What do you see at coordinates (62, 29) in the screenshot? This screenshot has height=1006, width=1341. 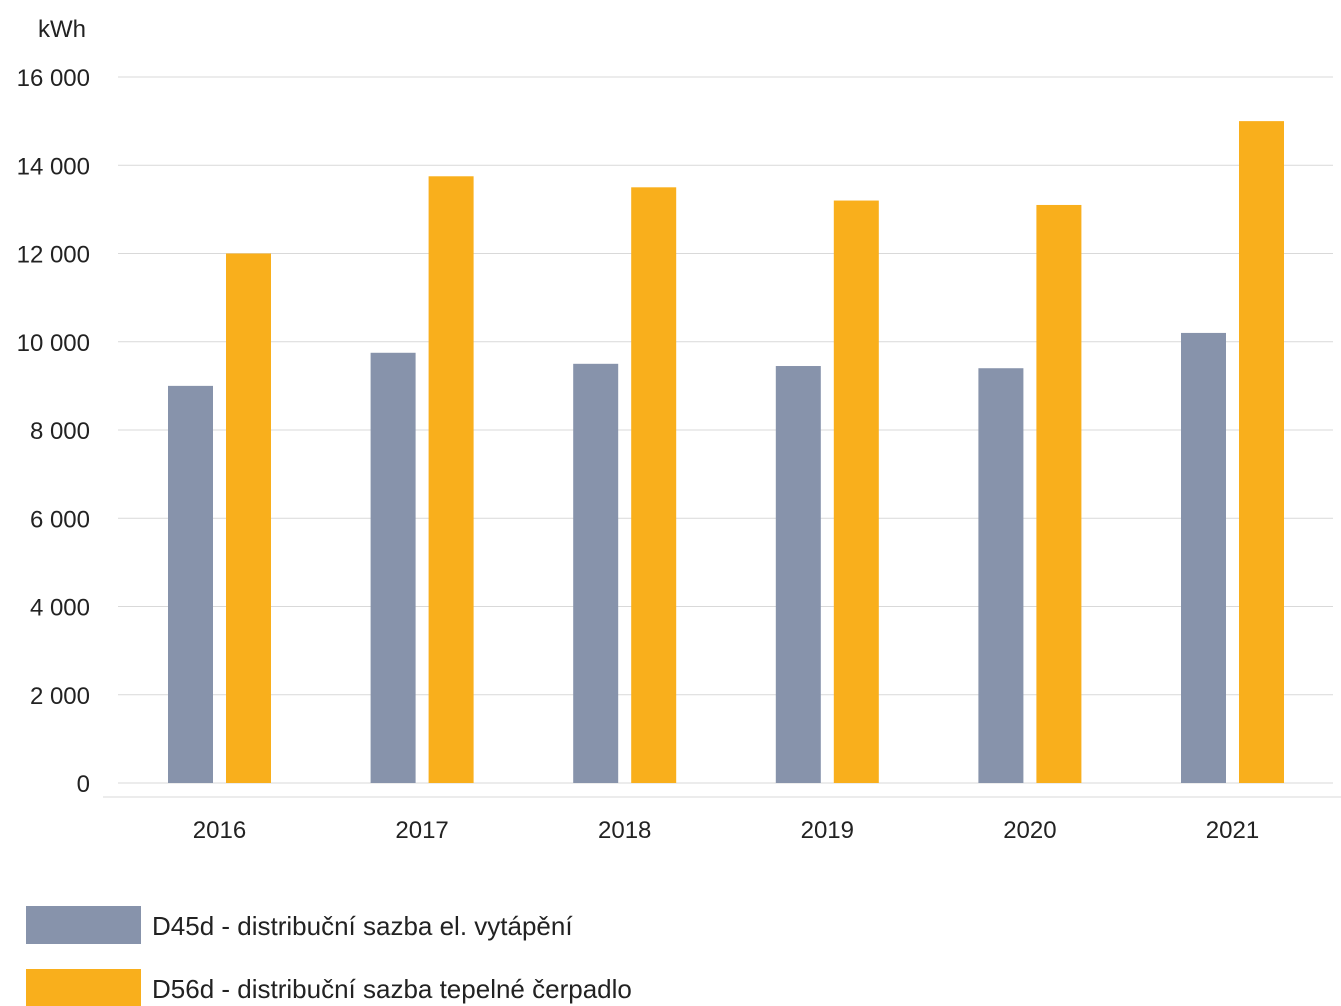 I see `y-axis-unit-label: kWh` at bounding box center [62, 29].